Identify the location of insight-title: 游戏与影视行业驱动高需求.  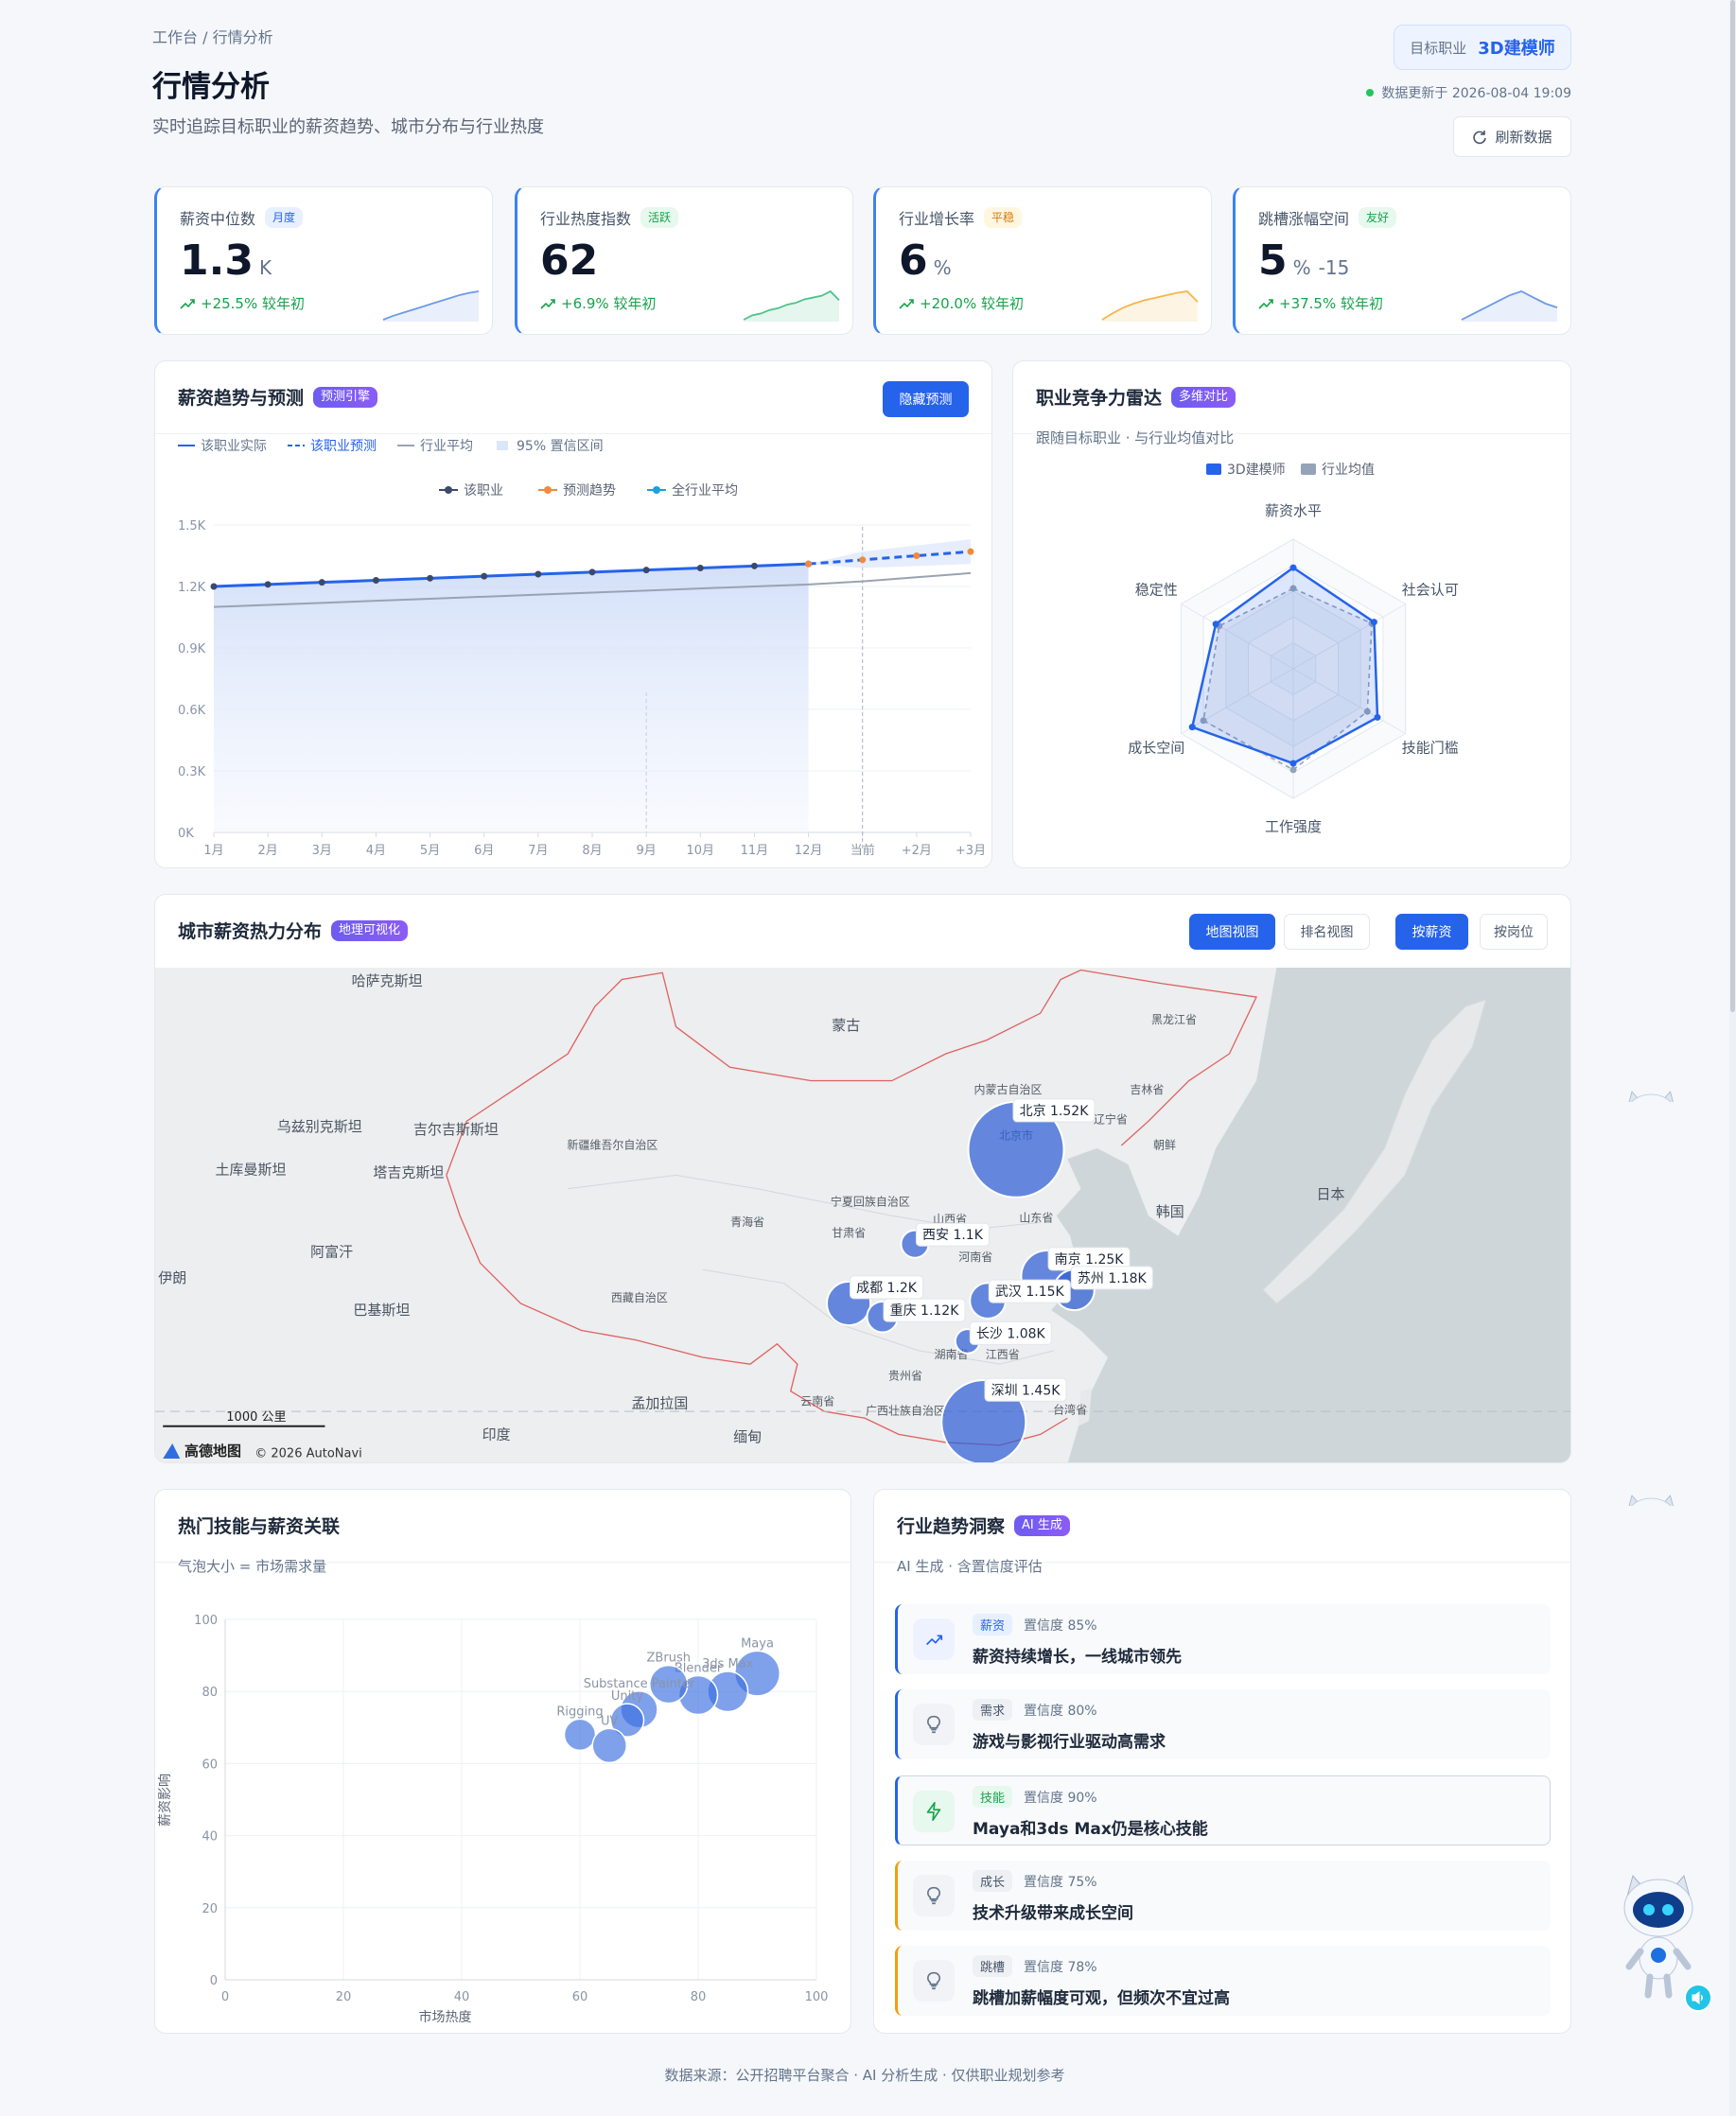
(1069, 1742).